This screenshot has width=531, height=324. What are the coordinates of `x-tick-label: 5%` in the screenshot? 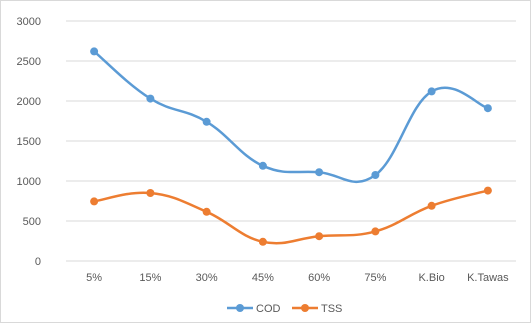 It's located at (94, 278).